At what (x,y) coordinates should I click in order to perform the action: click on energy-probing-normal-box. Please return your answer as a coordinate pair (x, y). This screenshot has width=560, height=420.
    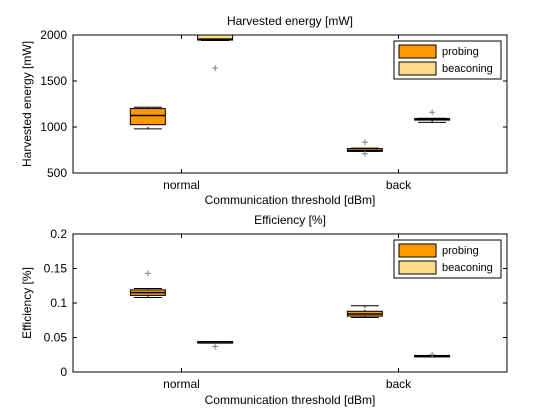
    Looking at the image, I should click on (147, 117).